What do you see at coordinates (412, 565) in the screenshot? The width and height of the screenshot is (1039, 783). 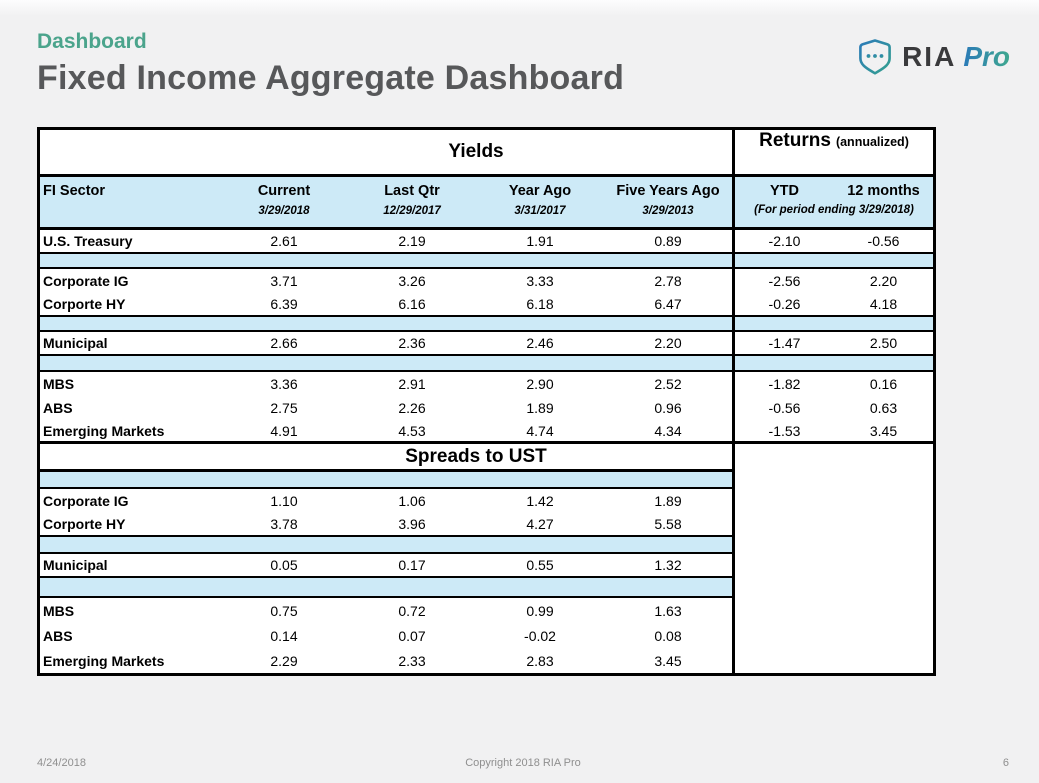 I see `cell-value: 0.17` at bounding box center [412, 565].